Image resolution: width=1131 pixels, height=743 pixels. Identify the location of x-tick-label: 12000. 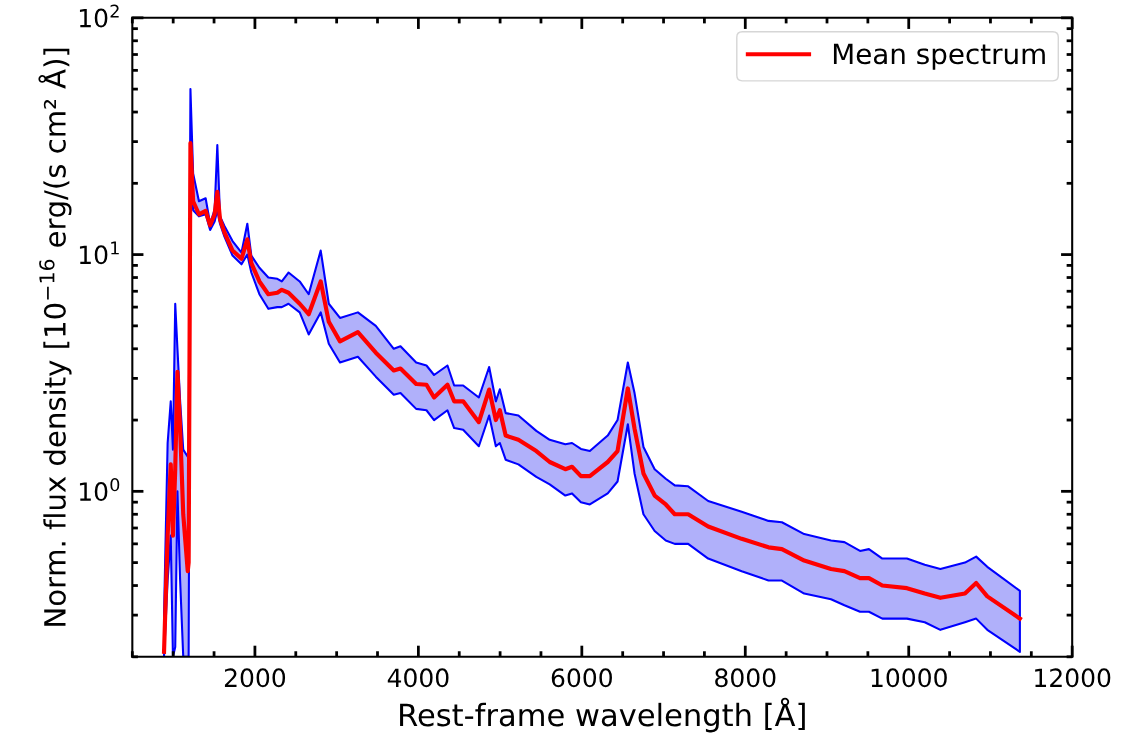
(1073, 678).